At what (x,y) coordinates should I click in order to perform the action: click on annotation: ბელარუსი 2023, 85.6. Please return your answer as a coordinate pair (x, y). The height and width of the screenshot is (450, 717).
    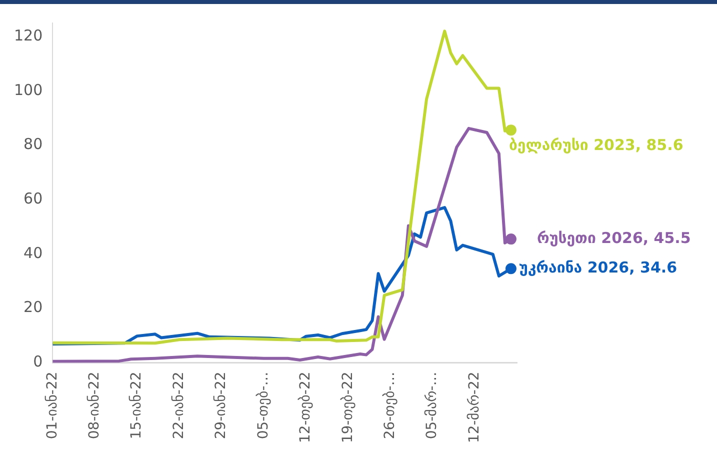
    Looking at the image, I should click on (596, 145).